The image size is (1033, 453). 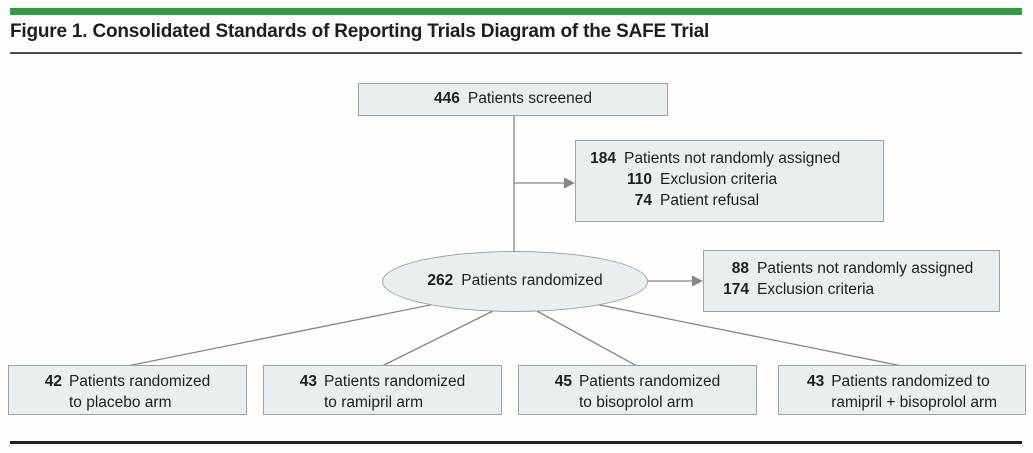 What do you see at coordinates (516, 11) in the screenshot?
I see `figure-accent-bar` at bounding box center [516, 11].